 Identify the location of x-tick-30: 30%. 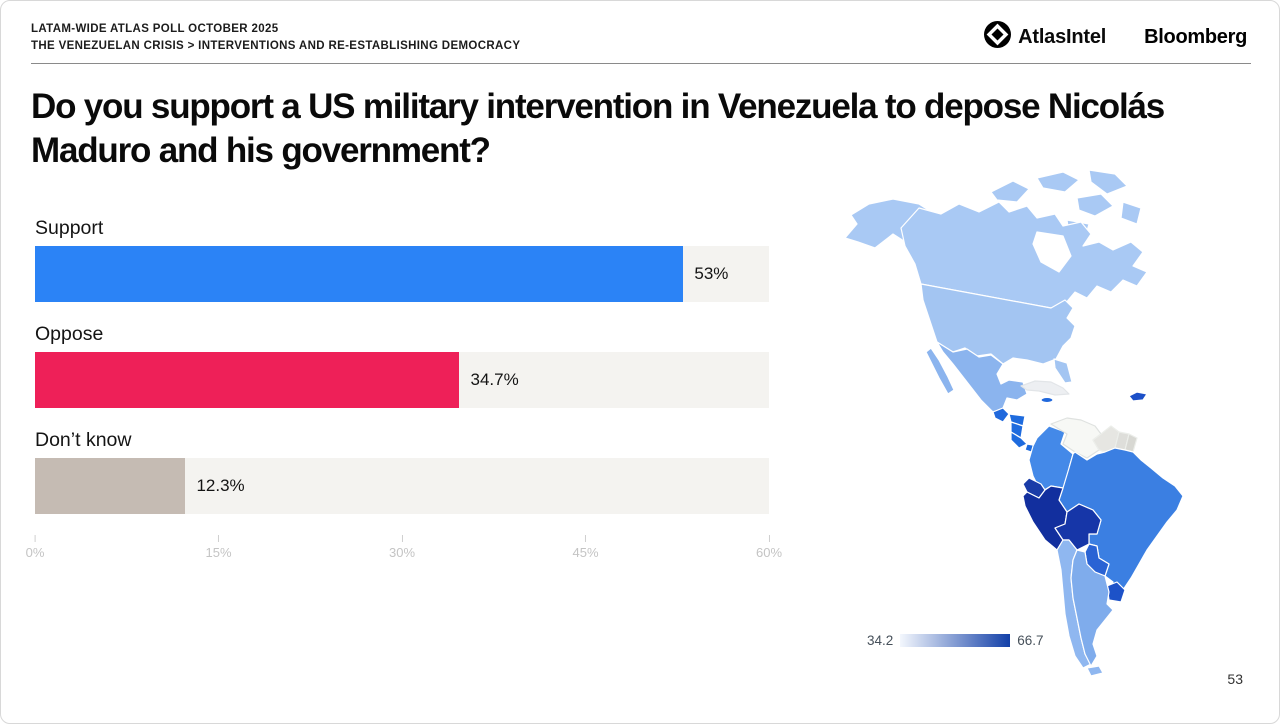
(402, 547).